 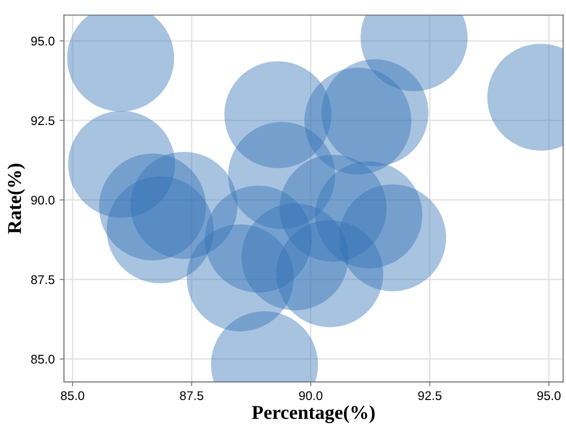 I want to click on x-tick-label: 90.0, so click(x=310, y=395).